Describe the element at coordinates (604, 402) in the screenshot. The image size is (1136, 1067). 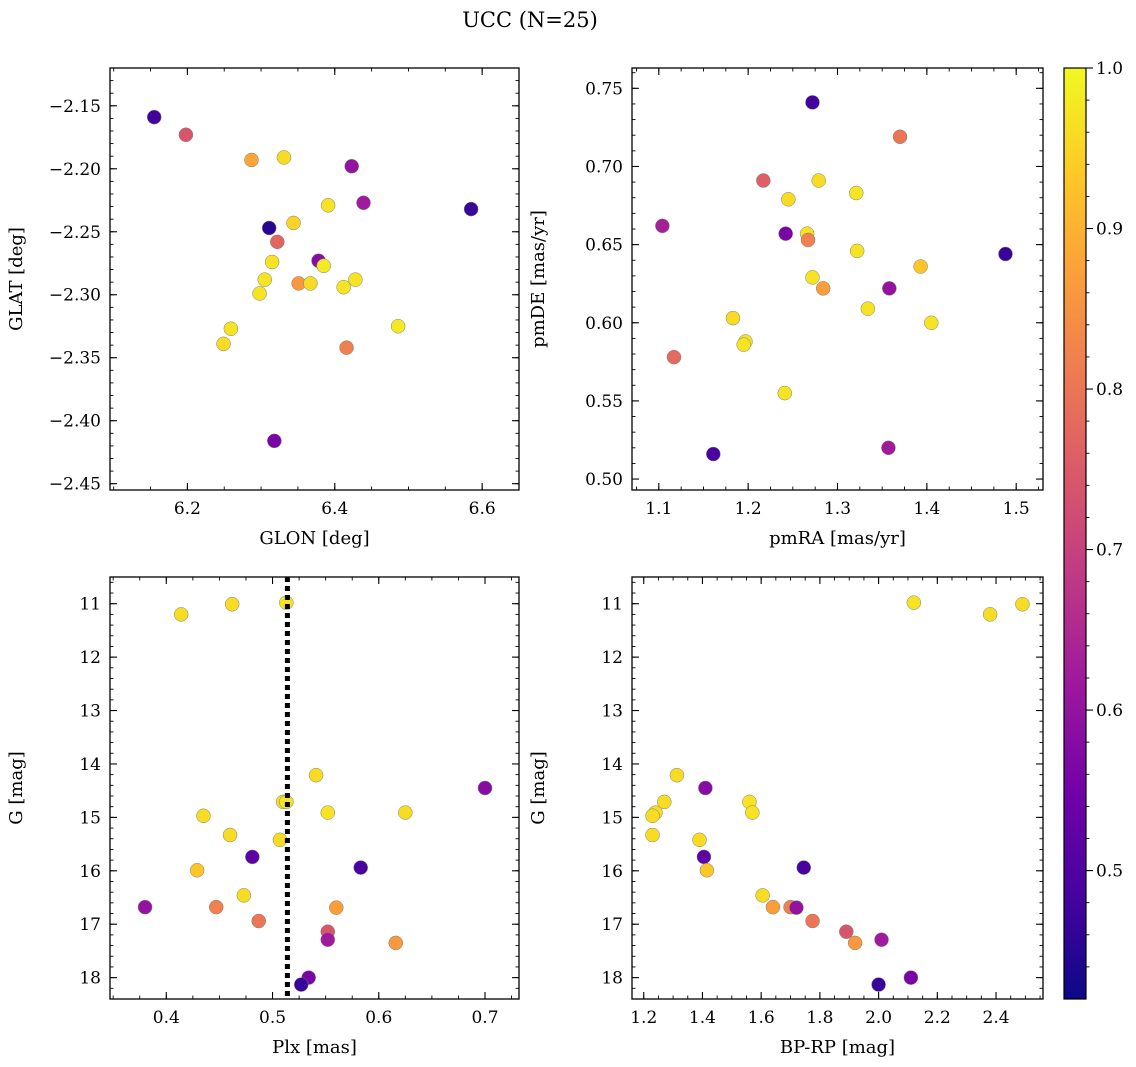
I see `y-tick-label: 0.55` at that location.